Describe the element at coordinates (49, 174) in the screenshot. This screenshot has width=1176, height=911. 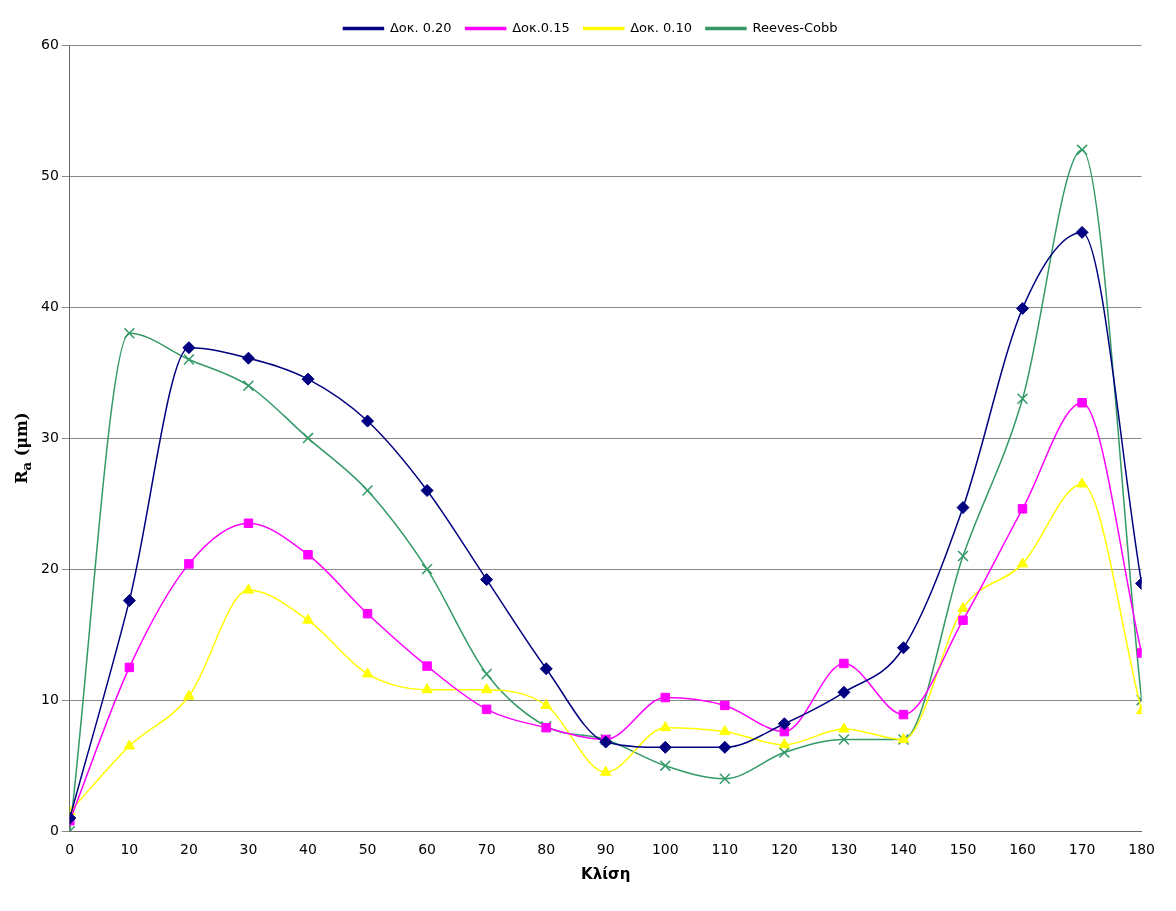
I see `y-tick-label: 50` at that location.